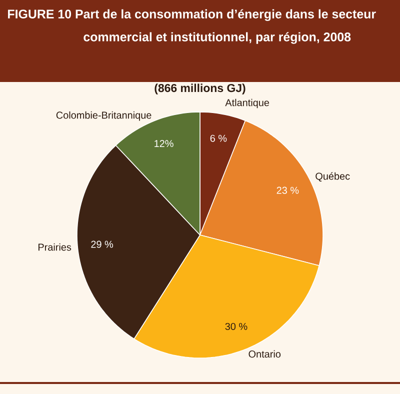 Image resolution: width=400 pixels, height=394 pixels. What do you see at coordinates (104, 116) in the screenshot?
I see `slice-label: Colombie-Britannique` at bounding box center [104, 116].